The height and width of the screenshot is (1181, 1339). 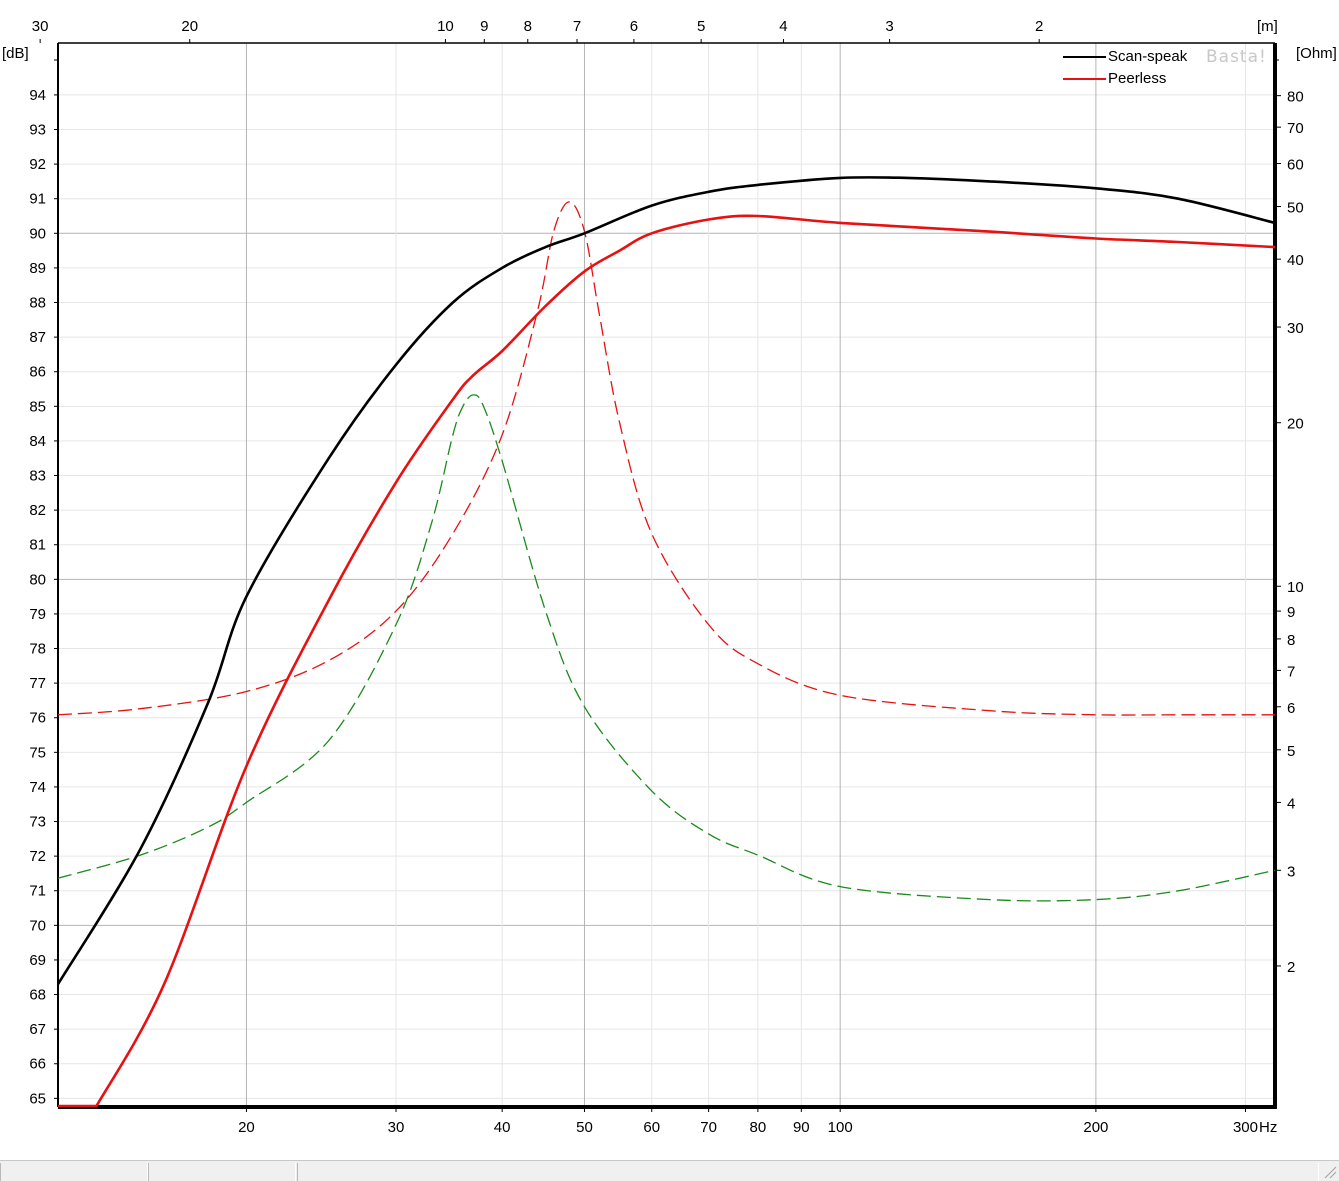 What do you see at coordinates (1295, 260) in the screenshot?
I see `ohm-tick-label: 40` at bounding box center [1295, 260].